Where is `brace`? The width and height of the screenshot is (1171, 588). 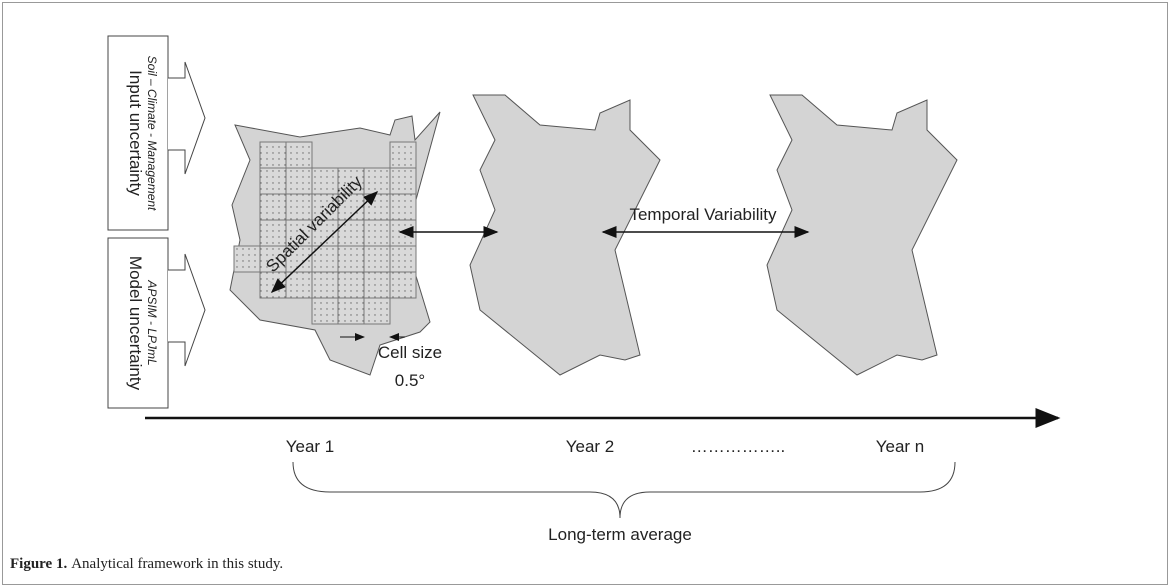
brace is located at coordinates (624, 490).